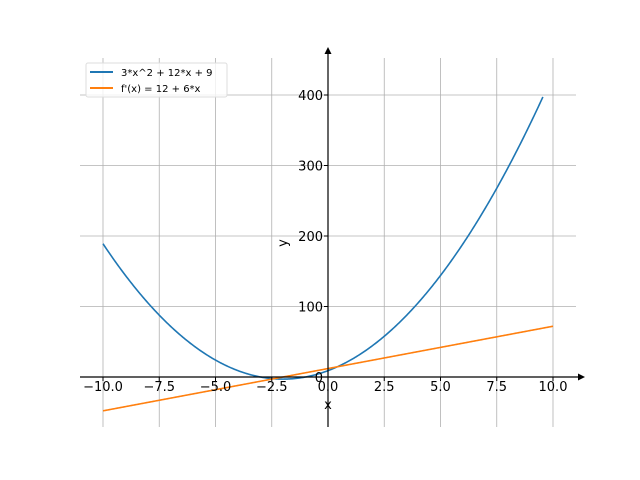  Describe the element at coordinates (581, 377) in the screenshot. I see `x-axis-arrow-icon` at that location.